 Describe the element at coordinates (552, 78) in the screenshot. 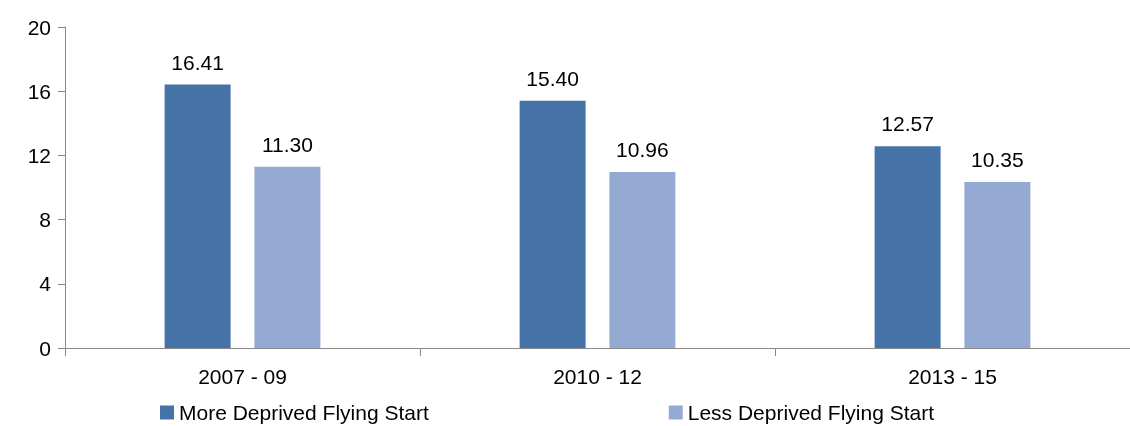

I see `data-label: 15.40` at that location.